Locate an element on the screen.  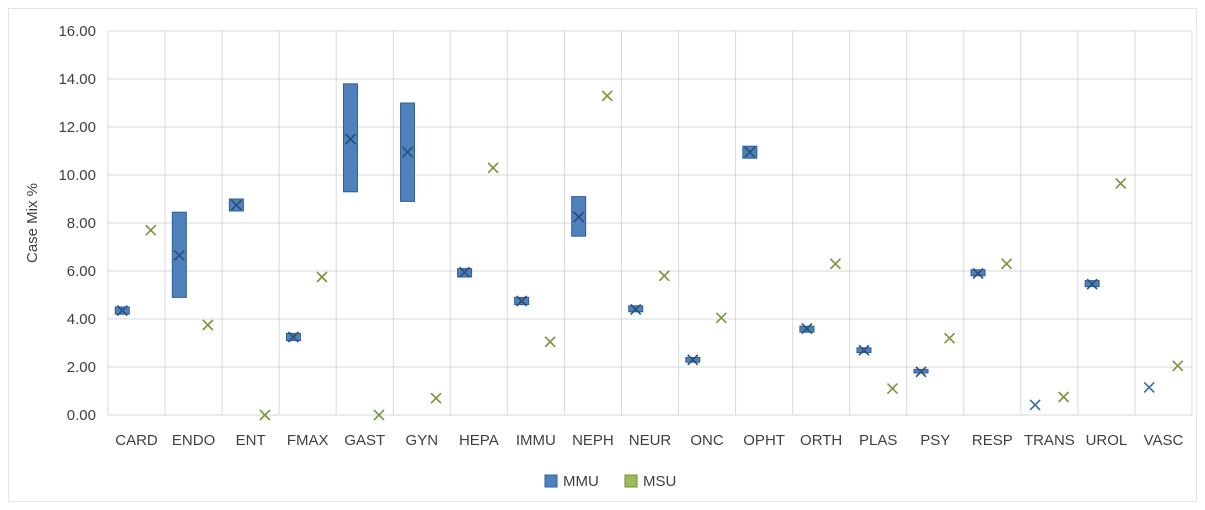
y-tick-label: 16.00 is located at coordinates (77, 31).